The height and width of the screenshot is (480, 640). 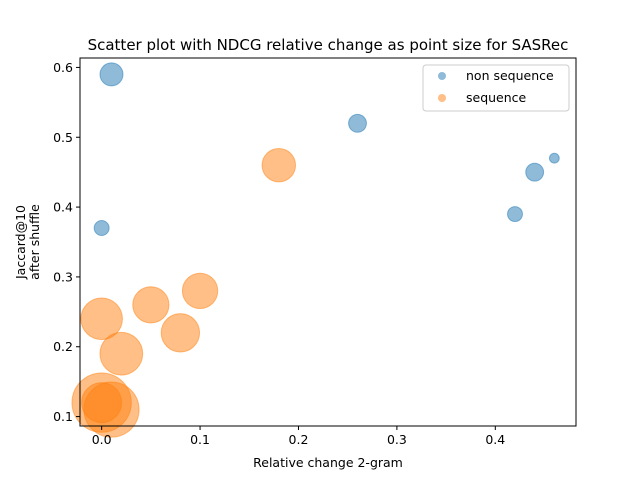 I want to click on y-tick-label-2: 0.3, so click(x=63, y=276).